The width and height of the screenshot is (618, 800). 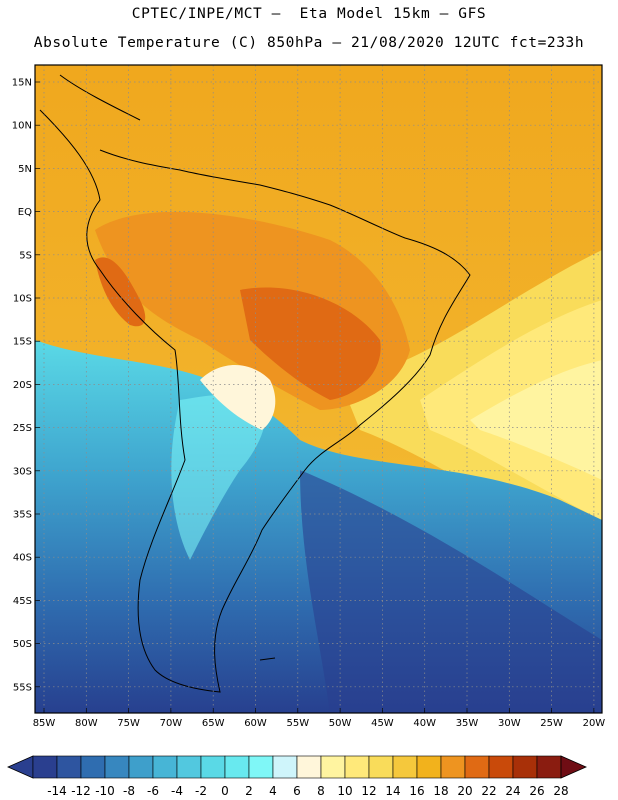 I want to click on lon-label: 85W, so click(x=44, y=723).